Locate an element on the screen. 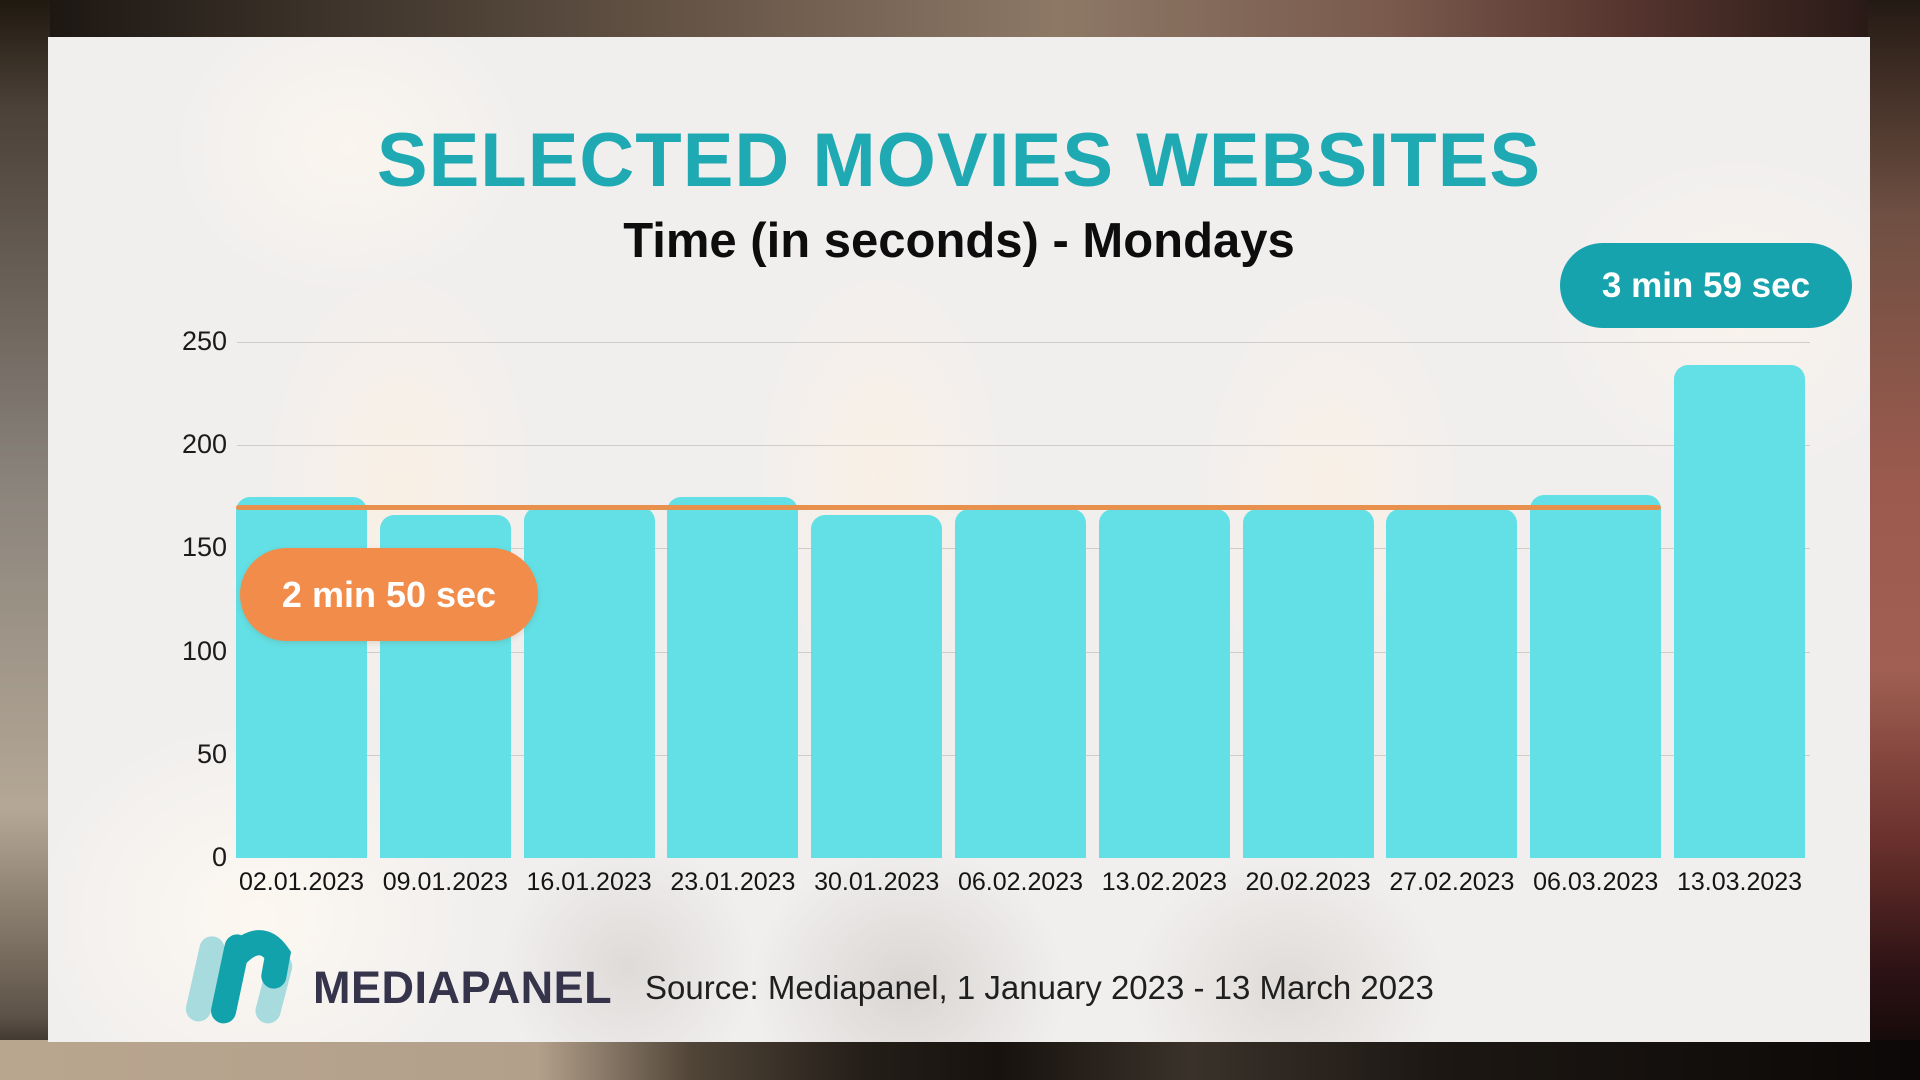 Image resolution: width=1920 pixels, height=1080 pixels. avg-value-badge: 2 min 50 sec is located at coordinates (389, 594).